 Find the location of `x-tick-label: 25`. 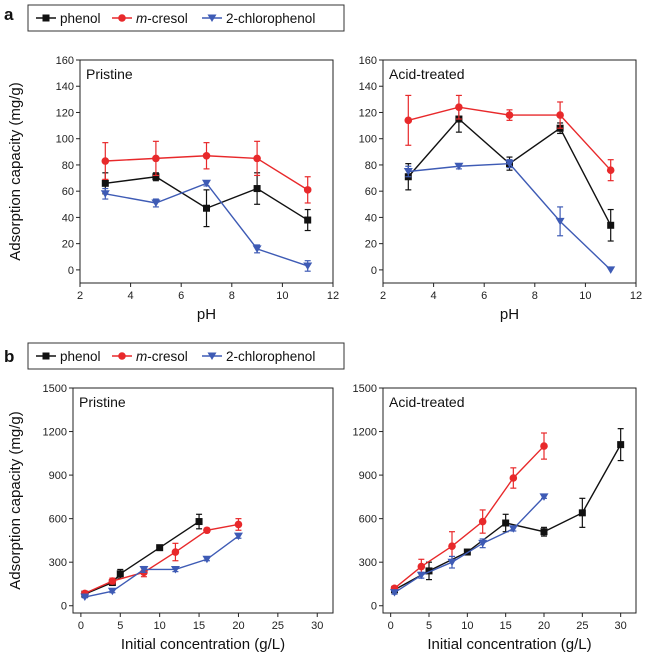

x-tick-label: 25 is located at coordinates (278, 626).